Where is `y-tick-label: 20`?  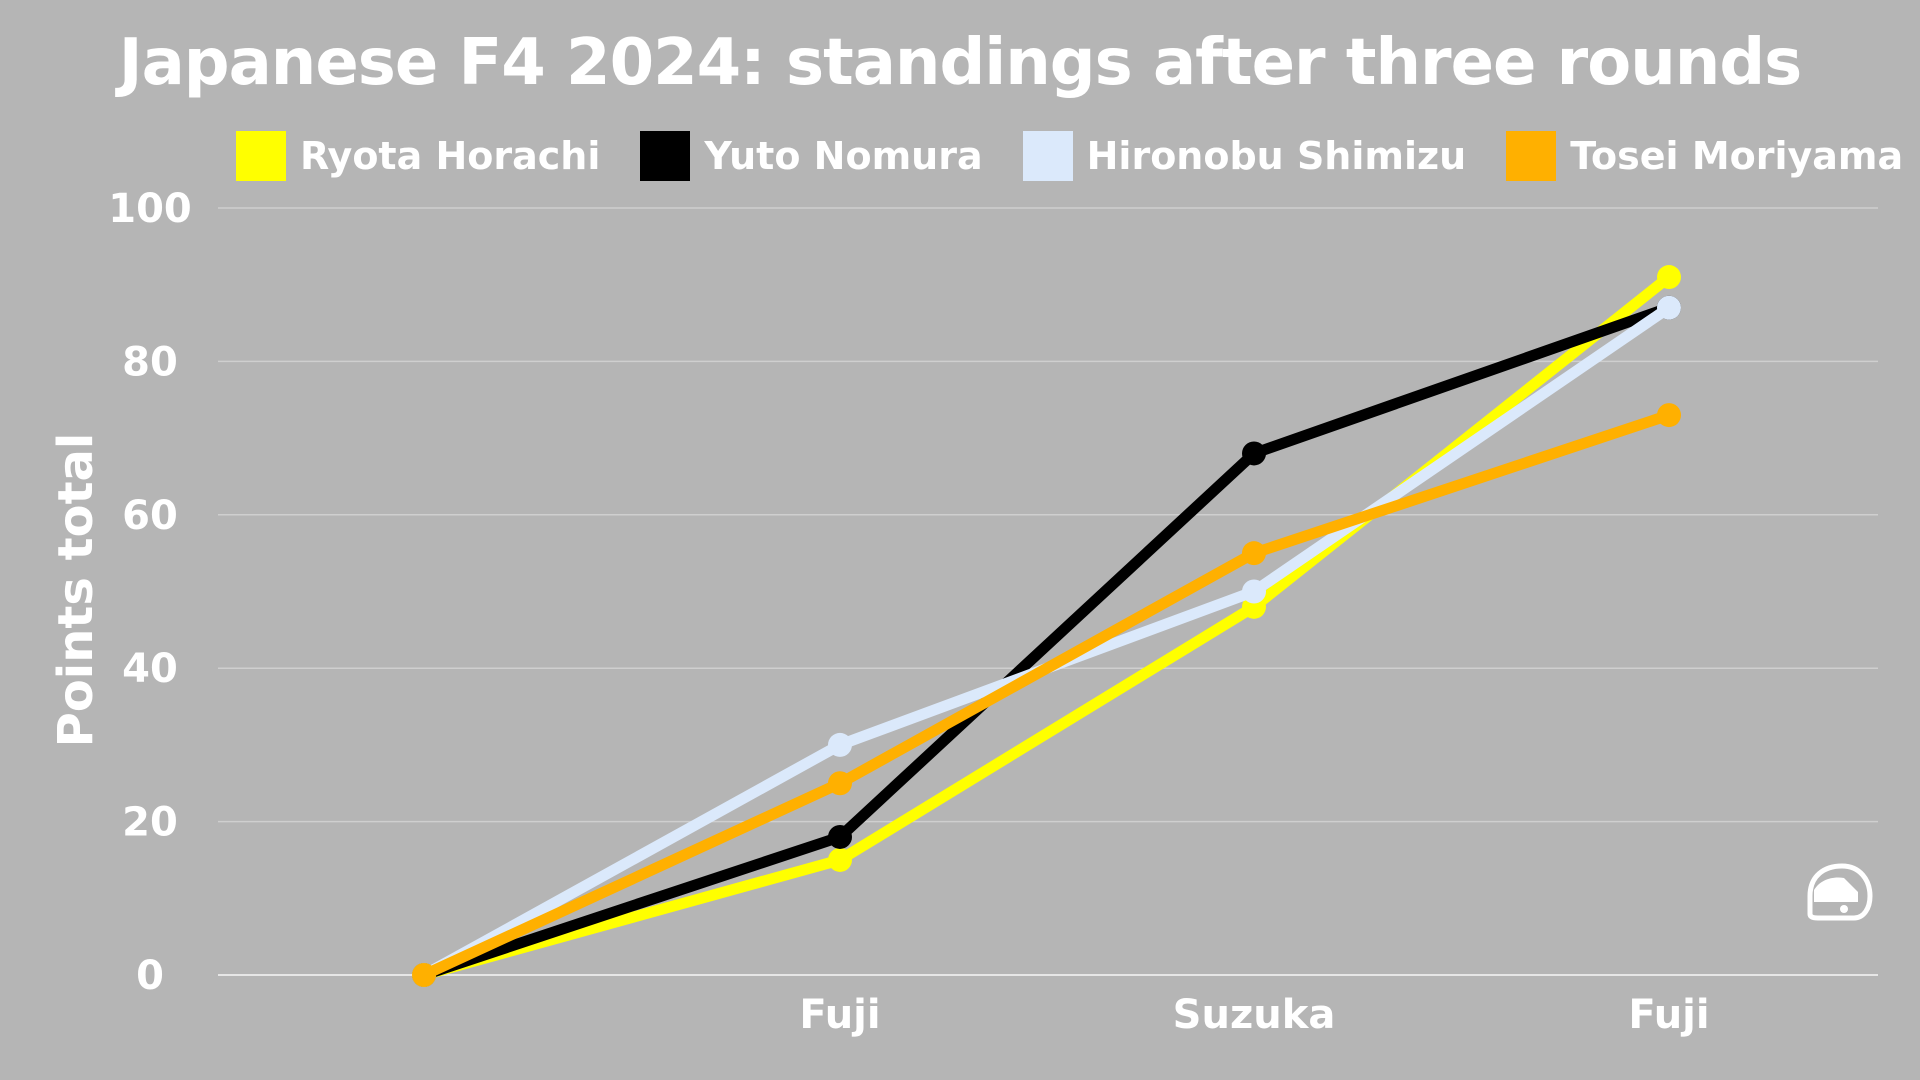
y-tick-label: 20 is located at coordinates (150, 823).